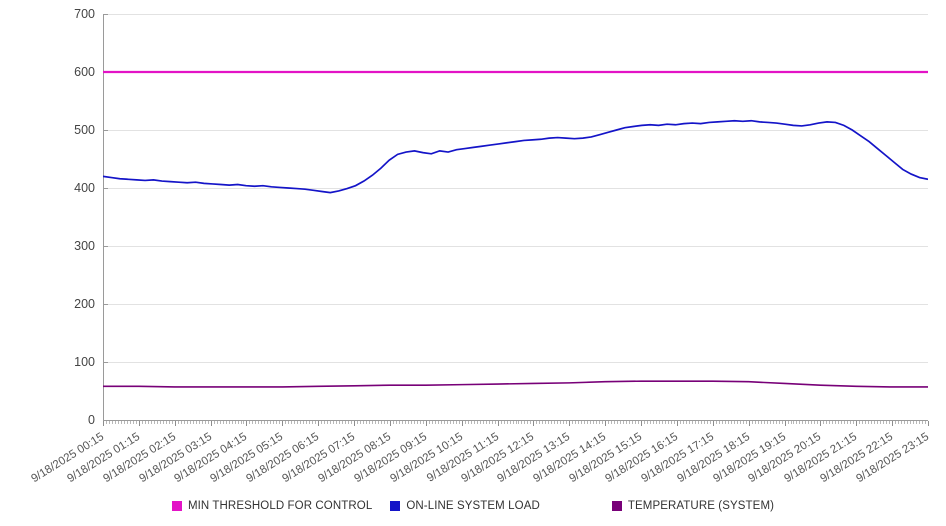  I want to click on y-tick-0: 0, so click(91, 420).